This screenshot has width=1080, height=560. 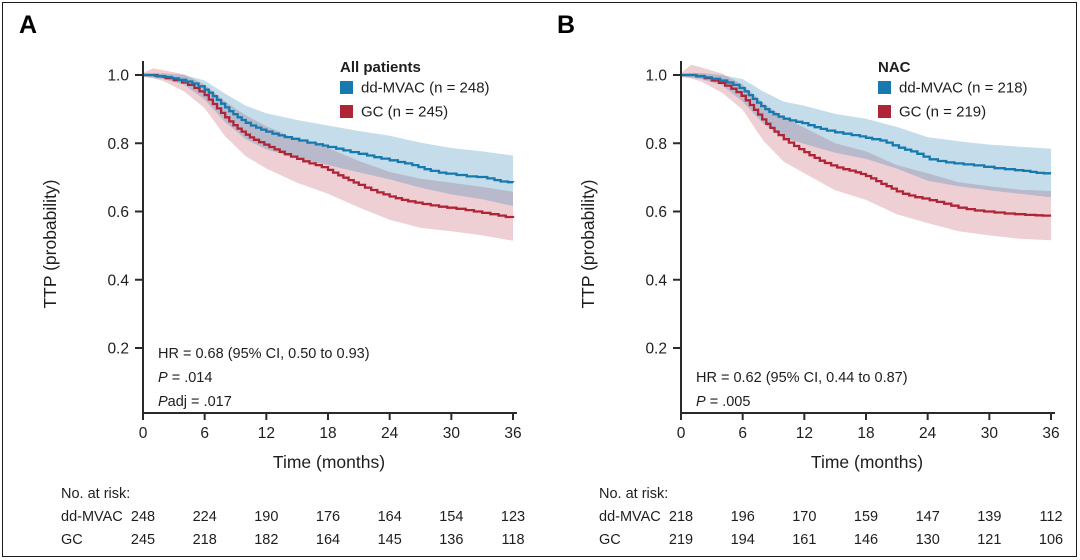 I want to click on risk-value: 219, so click(x=681, y=540).